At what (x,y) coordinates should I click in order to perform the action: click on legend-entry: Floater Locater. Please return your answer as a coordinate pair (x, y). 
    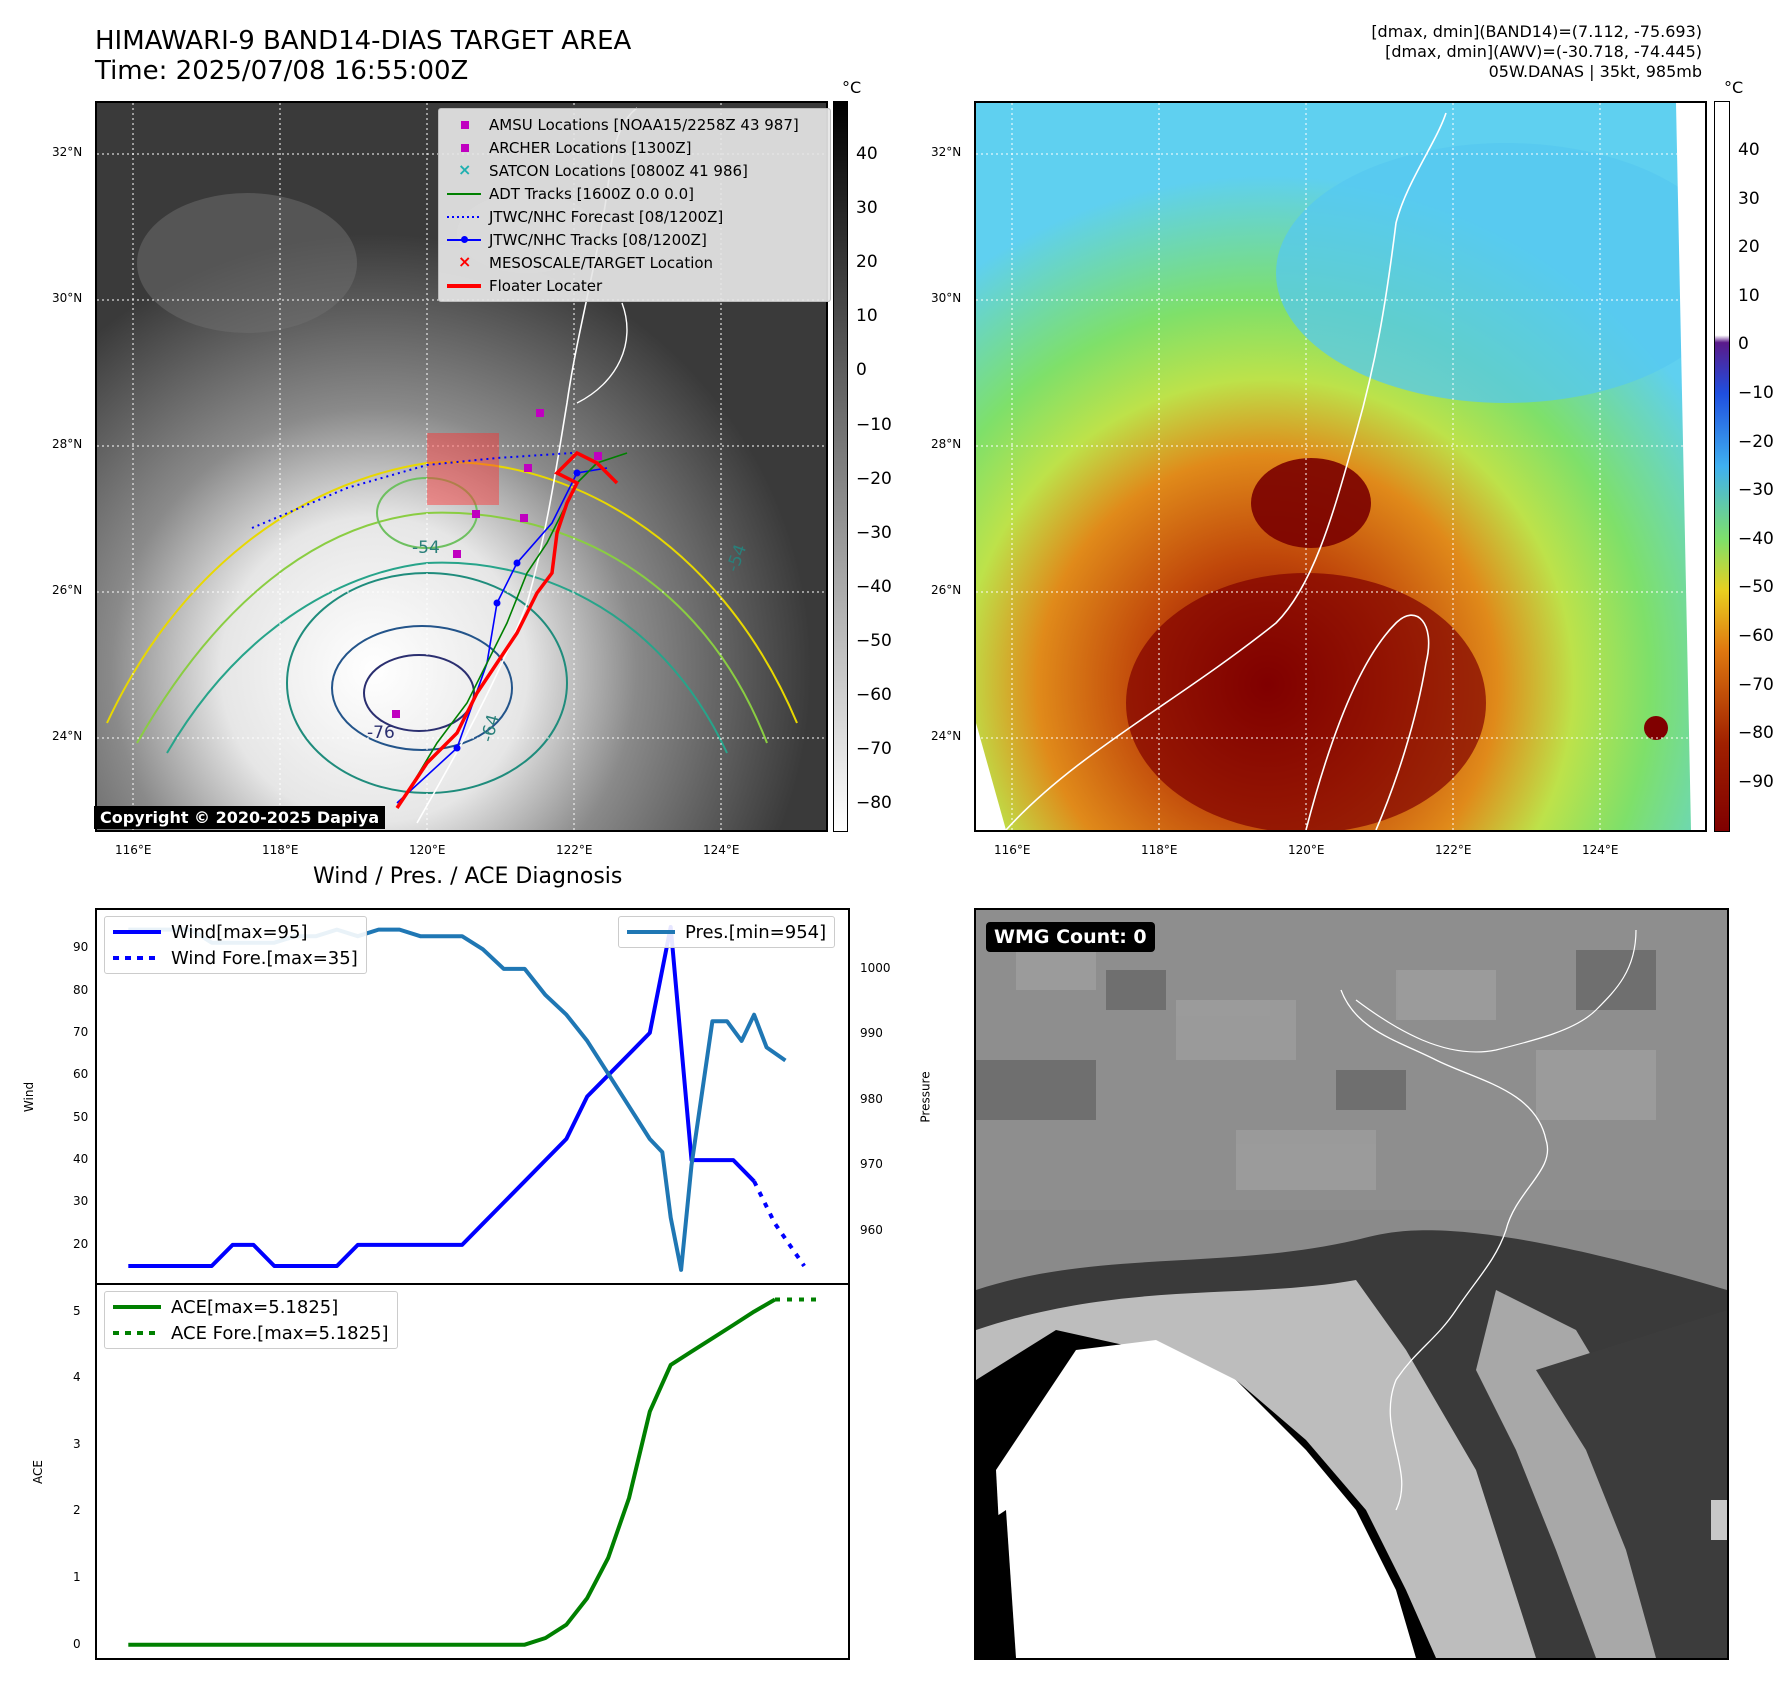
    Looking at the image, I should click on (634, 285).